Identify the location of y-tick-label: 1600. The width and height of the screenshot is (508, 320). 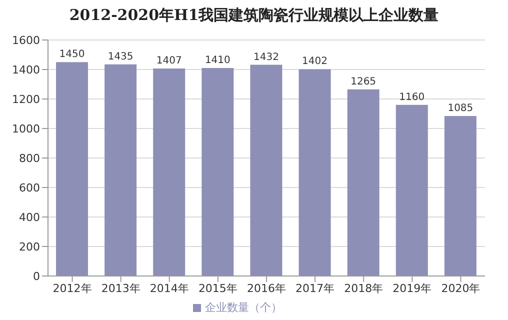
(26, 40).